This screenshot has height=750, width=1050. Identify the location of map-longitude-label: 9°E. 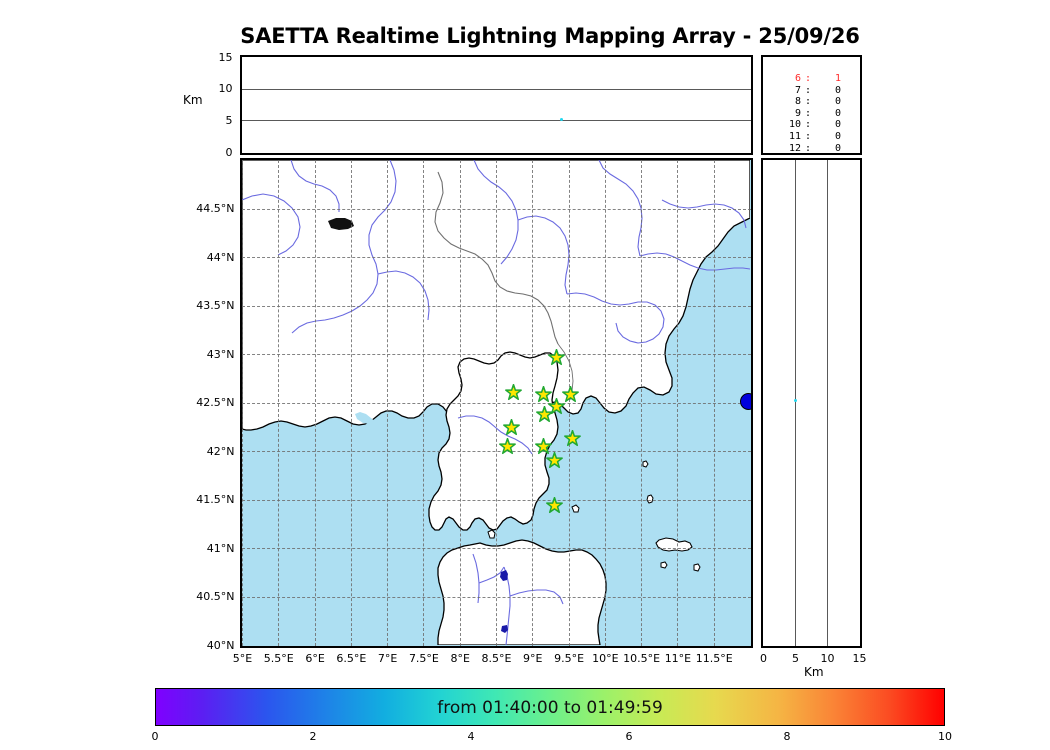
(533, 658).